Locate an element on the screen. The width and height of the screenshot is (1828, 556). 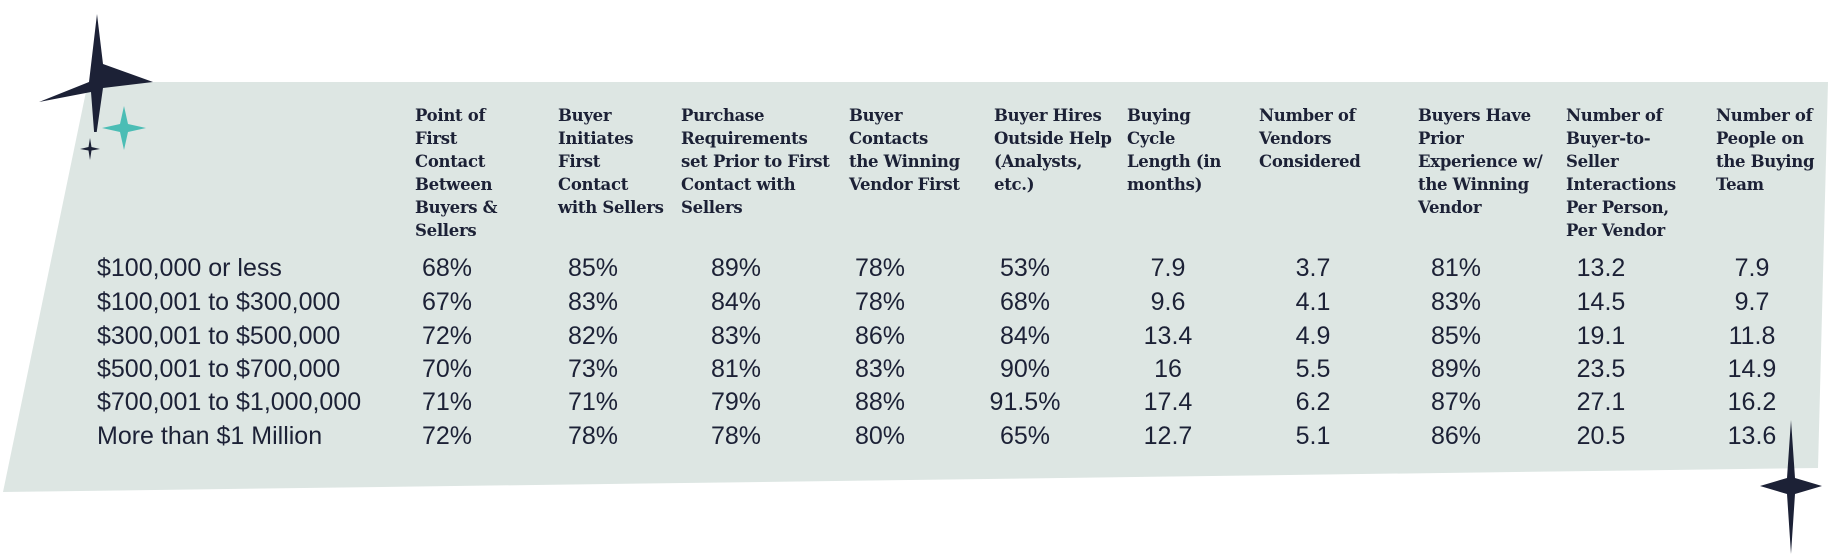
row-label: $100,001 to $300,000 is located at coordinates (219, 302).